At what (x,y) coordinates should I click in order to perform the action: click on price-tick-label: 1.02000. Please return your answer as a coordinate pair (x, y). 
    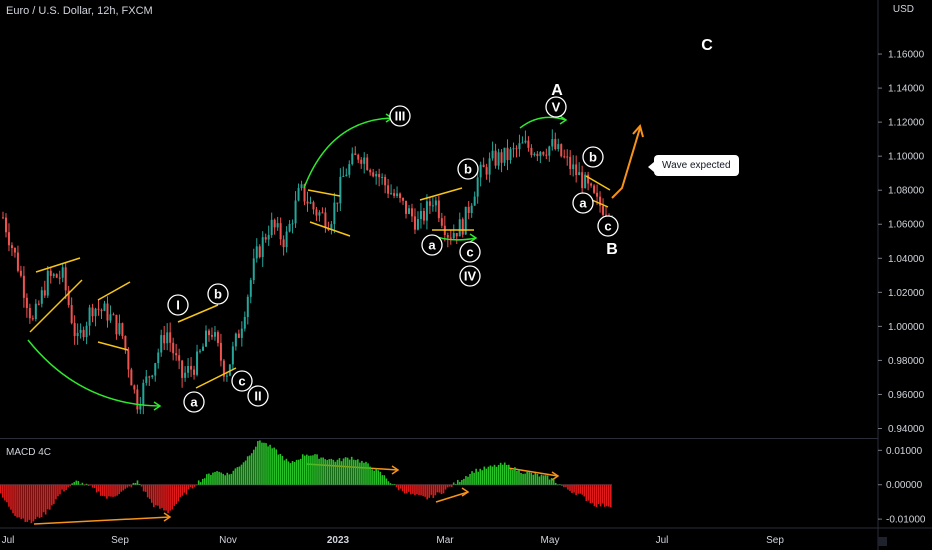
    Looking at the image, I should click on (906, 293).